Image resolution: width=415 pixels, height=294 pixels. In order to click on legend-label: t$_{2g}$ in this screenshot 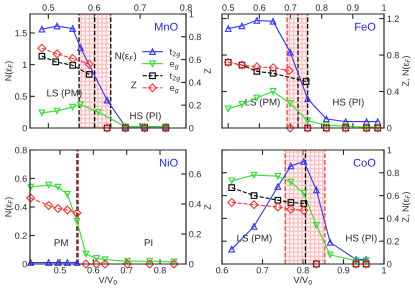, I will do `click(175, 77)`.